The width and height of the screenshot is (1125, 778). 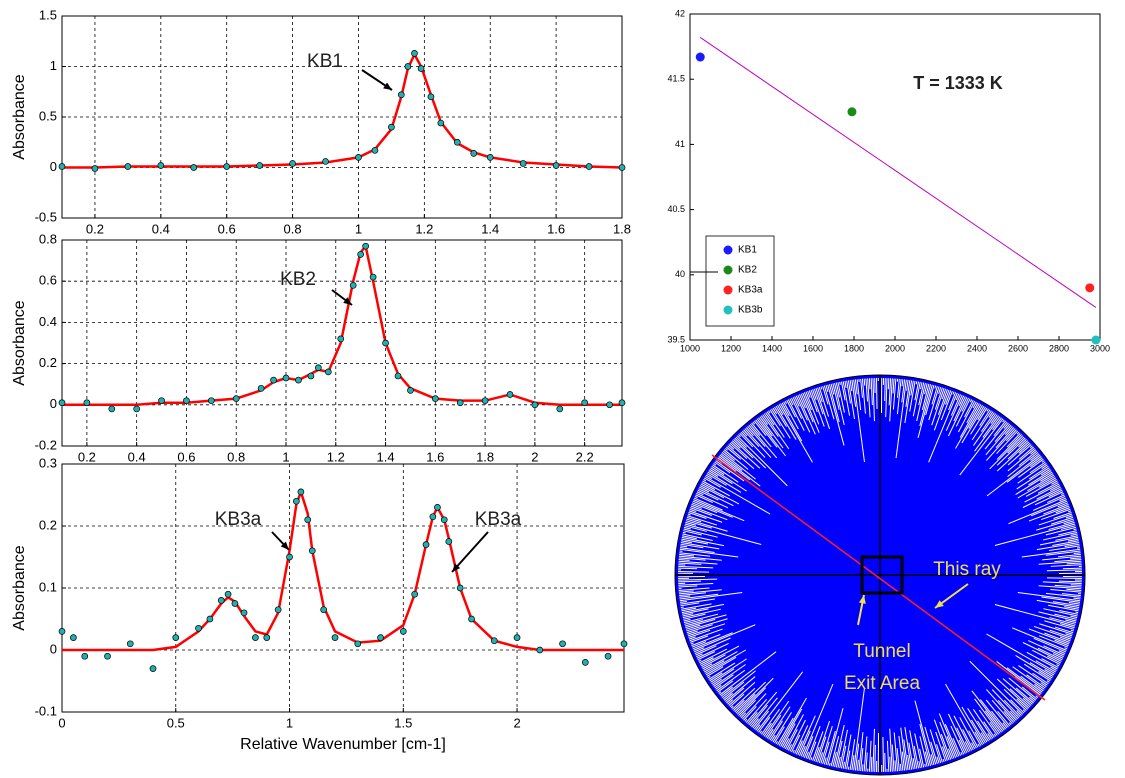 What do you see at coordinates (403, 722) in the screenshot?
I see `x-tick-label: 1.5` at bounding box center [403, 722].